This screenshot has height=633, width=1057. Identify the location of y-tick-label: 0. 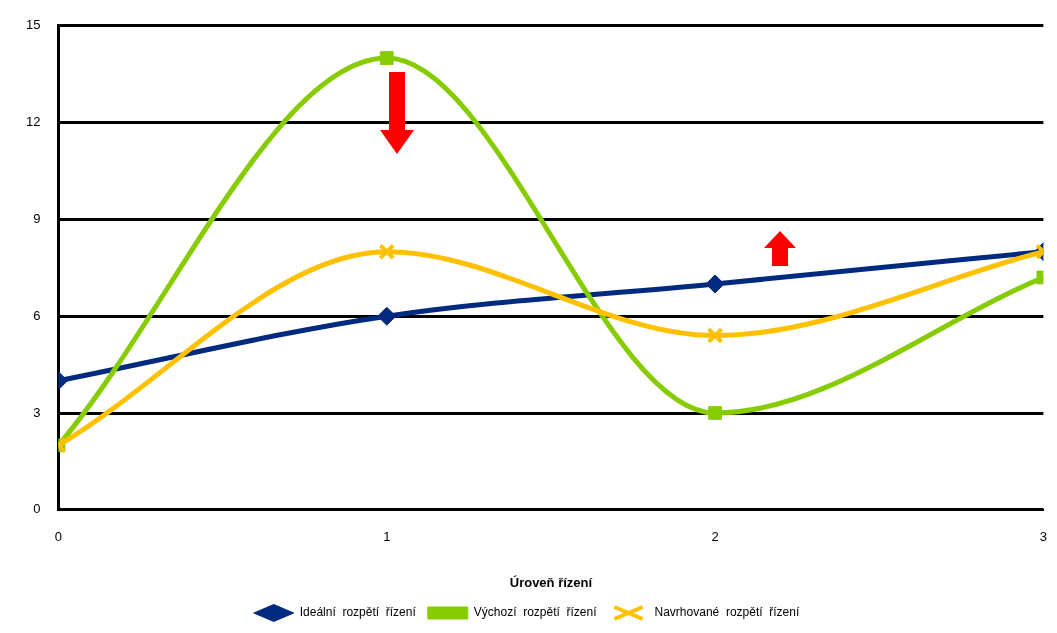
(37, 509).